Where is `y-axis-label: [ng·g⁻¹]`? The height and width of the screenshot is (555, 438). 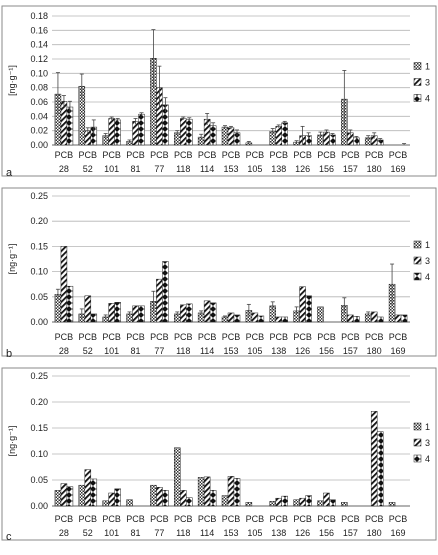 y-axis-label: [ng·g⁻¹] is located at coordinates (12, 441).